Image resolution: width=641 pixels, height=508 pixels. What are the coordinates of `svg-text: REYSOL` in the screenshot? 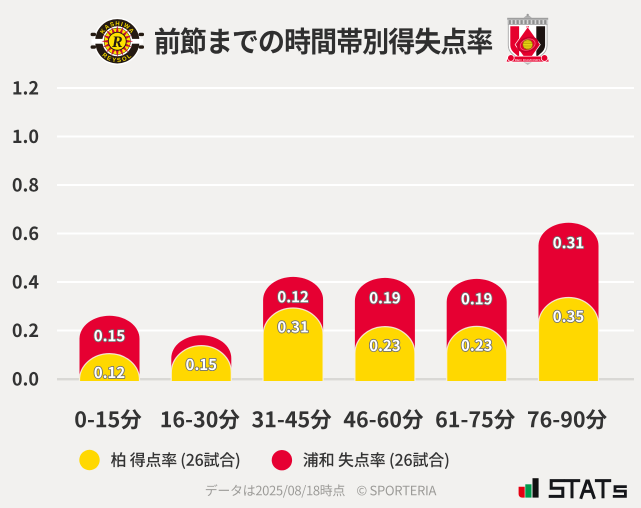 It's located at (117, 58).